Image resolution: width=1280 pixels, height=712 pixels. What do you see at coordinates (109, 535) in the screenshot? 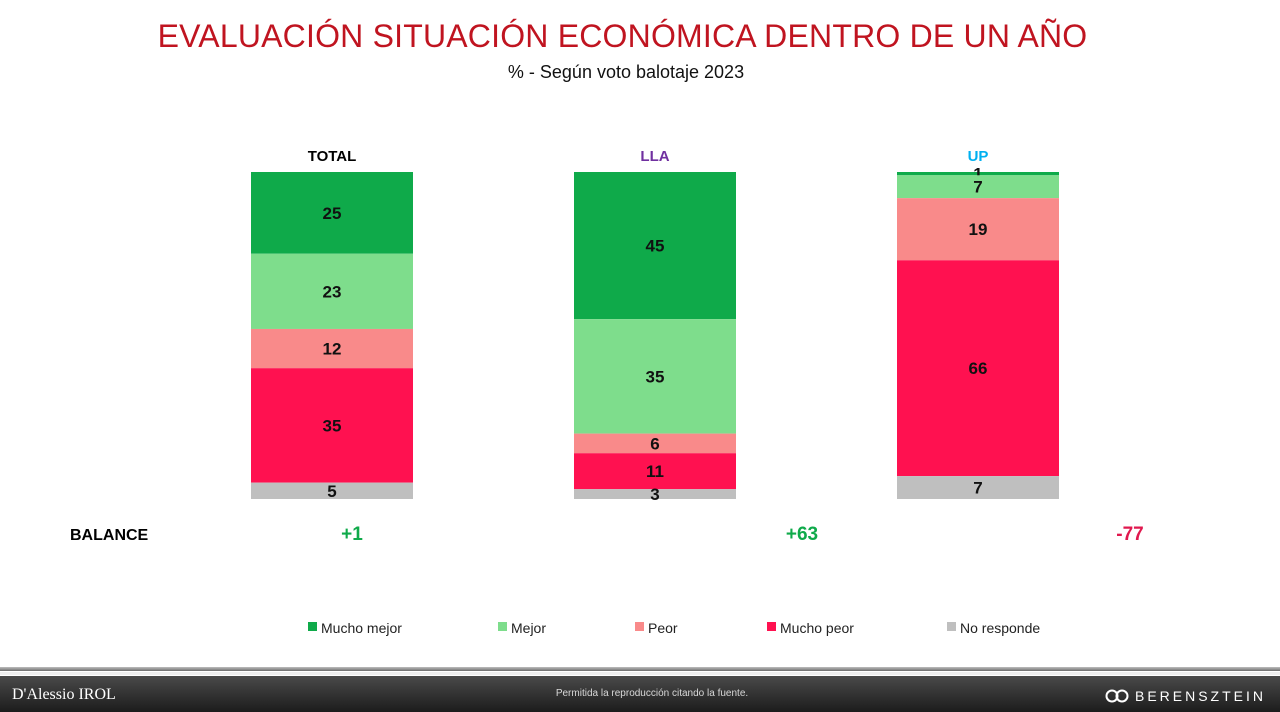
I see `balance-label: BALANCE` at bounding box center [109, 535].